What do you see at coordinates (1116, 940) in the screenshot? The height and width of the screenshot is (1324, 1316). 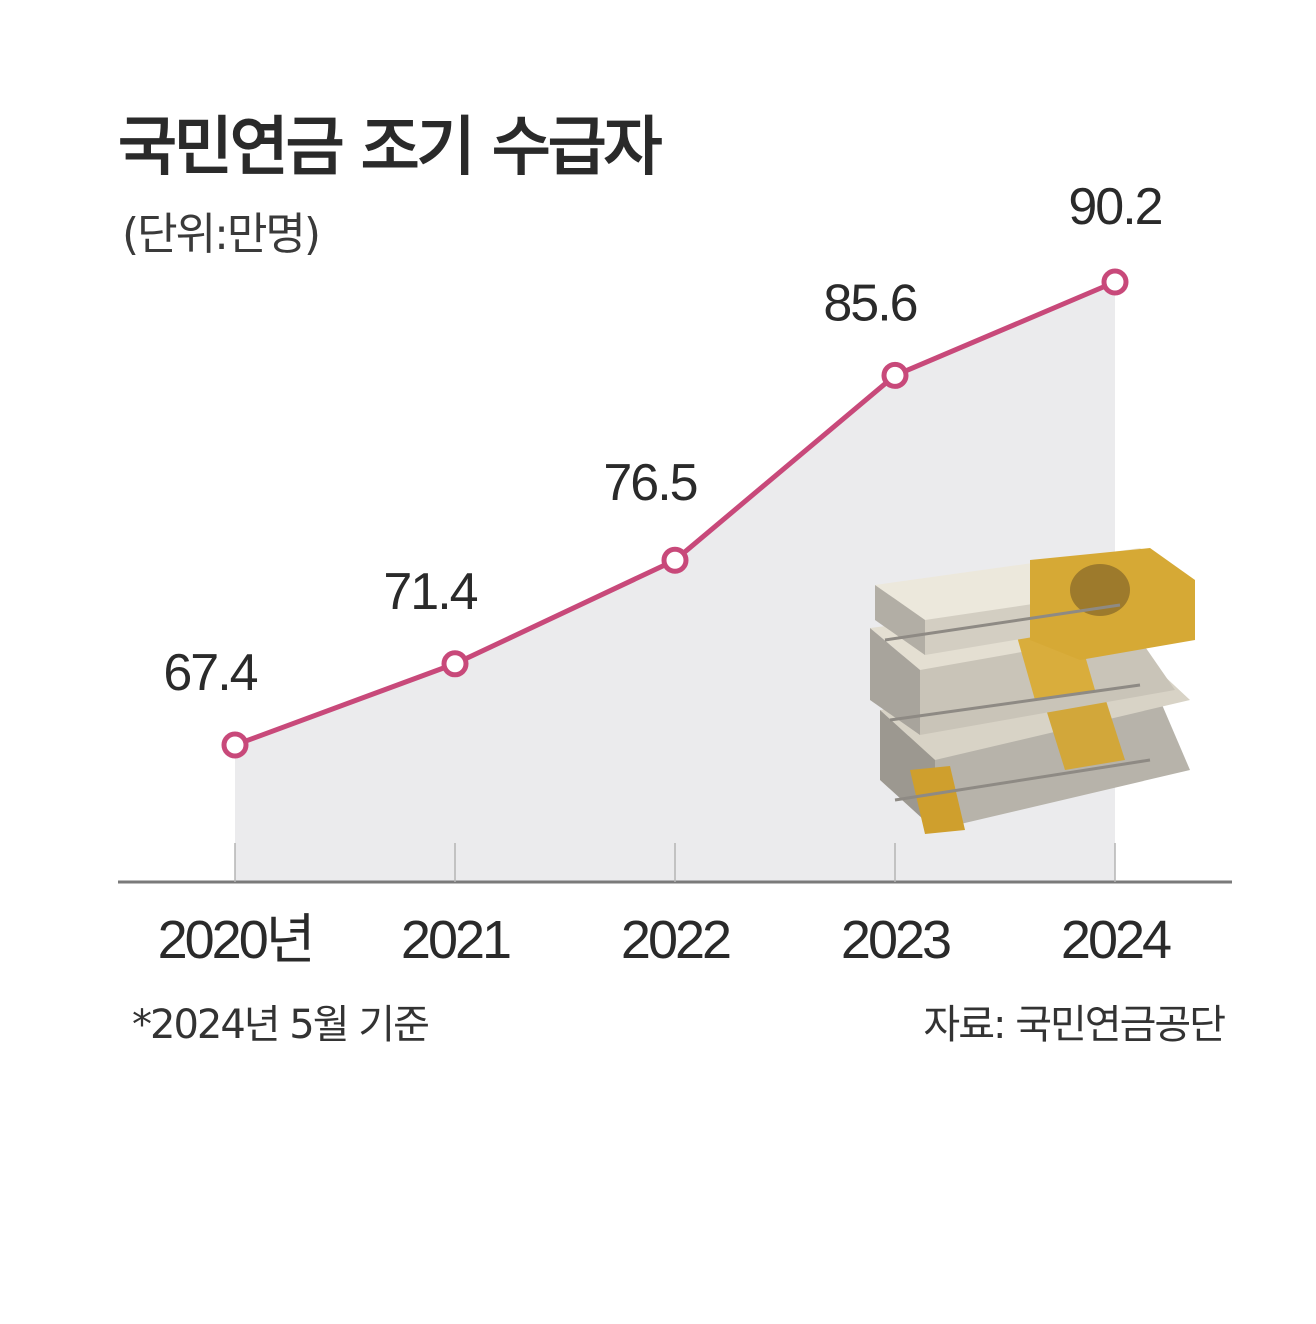 I see `x-tick-label-4: 2024` at bounding box center [1116, 940].